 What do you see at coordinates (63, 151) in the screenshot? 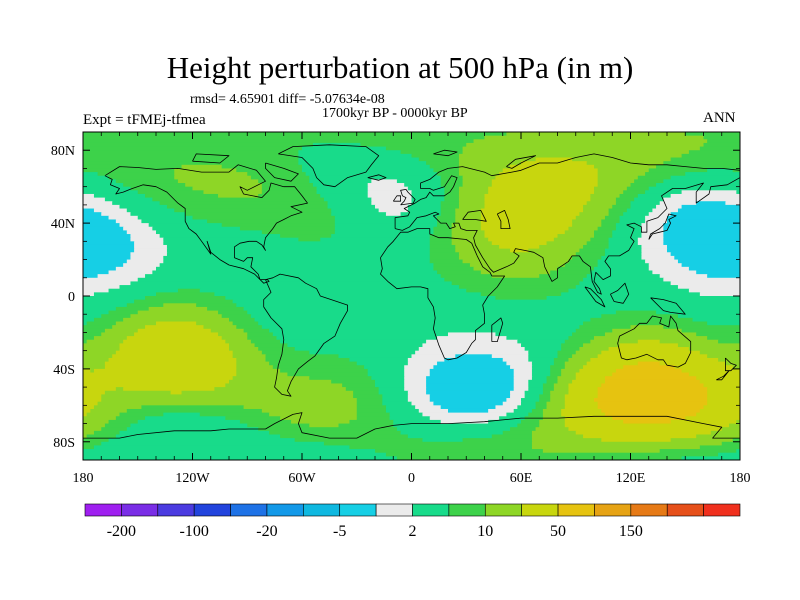
I see `y-tick-label: 80N` at bounding box center [63, 151].